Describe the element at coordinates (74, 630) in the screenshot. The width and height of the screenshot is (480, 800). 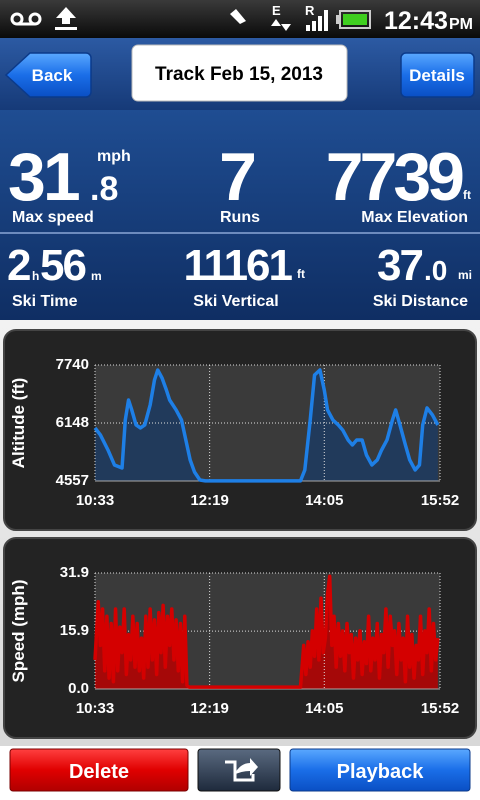
I see `y-tick-label: 15.9` at that location.